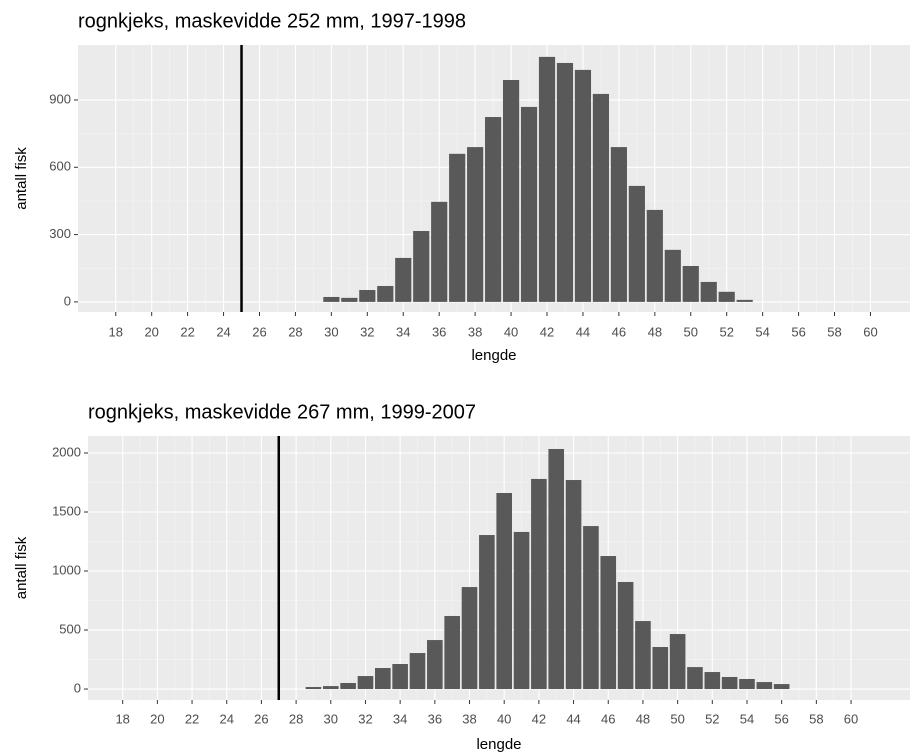 Image resolution: width=912 pixels, height=756 pixels. I want to click on chart-title: rognkjeks, maskevidde 267 mm, 1999-2007, so click(282, 412).